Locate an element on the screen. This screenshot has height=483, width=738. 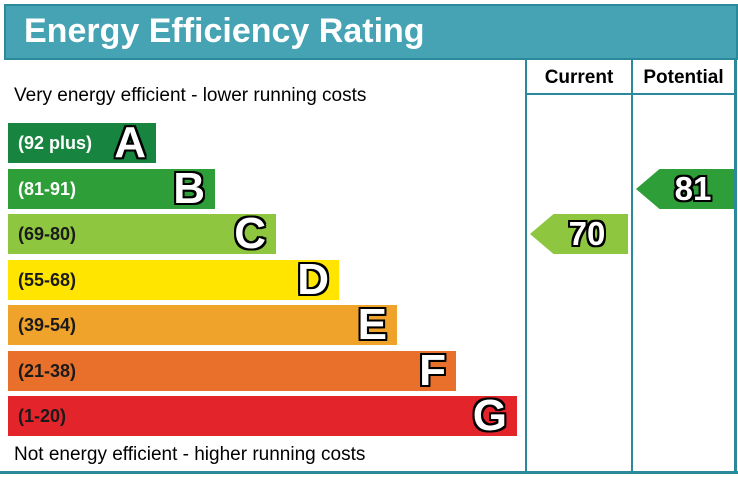
band-row-b: (81-91) B is located at coordinates (111, 188).